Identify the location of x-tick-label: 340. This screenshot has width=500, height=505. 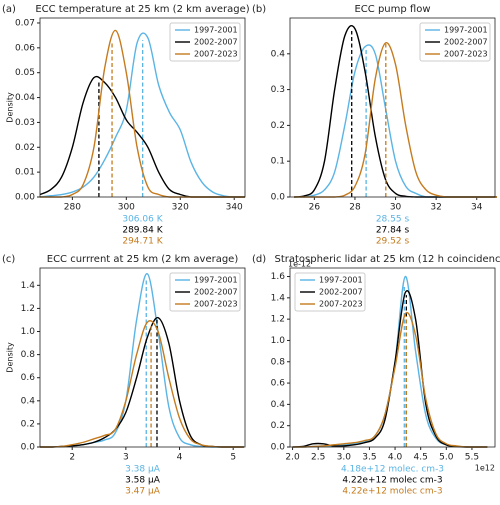
(234, 208).